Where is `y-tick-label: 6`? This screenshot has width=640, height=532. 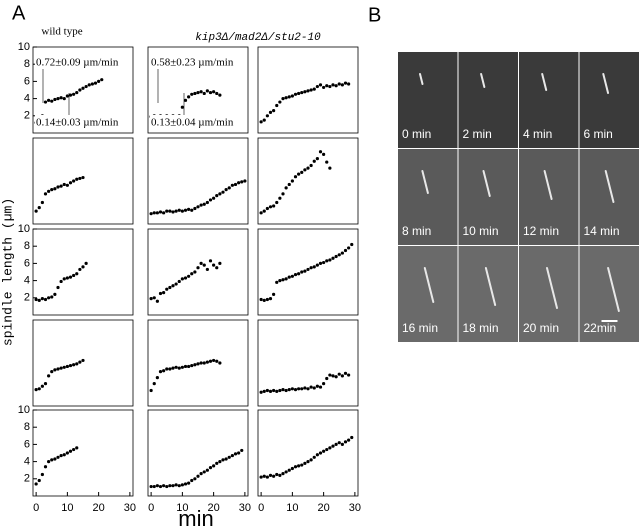 y-tick-label: 6 is located at coordinates (27, 81).